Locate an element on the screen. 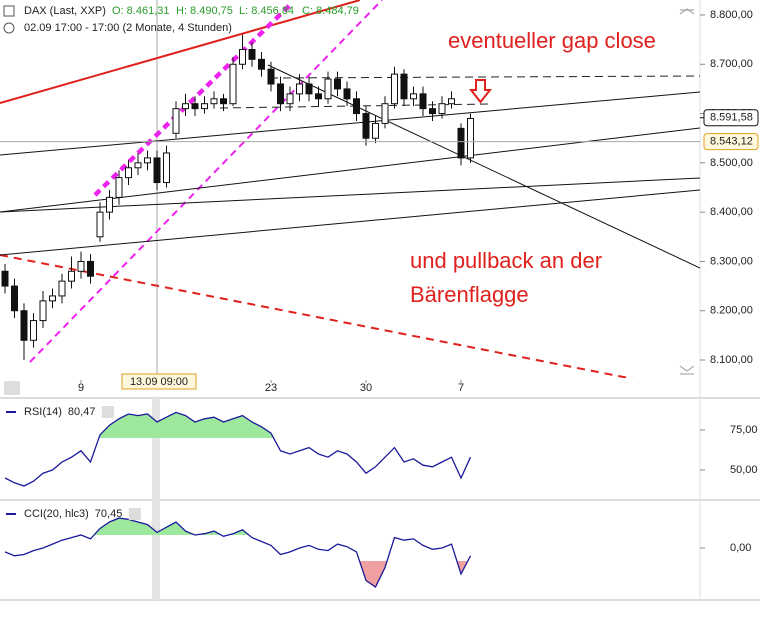 Image resolution: width=760 pixels, height=633 pixels. indicator-name: CCI(20, hlc3) is located at coordinates (56, 514).